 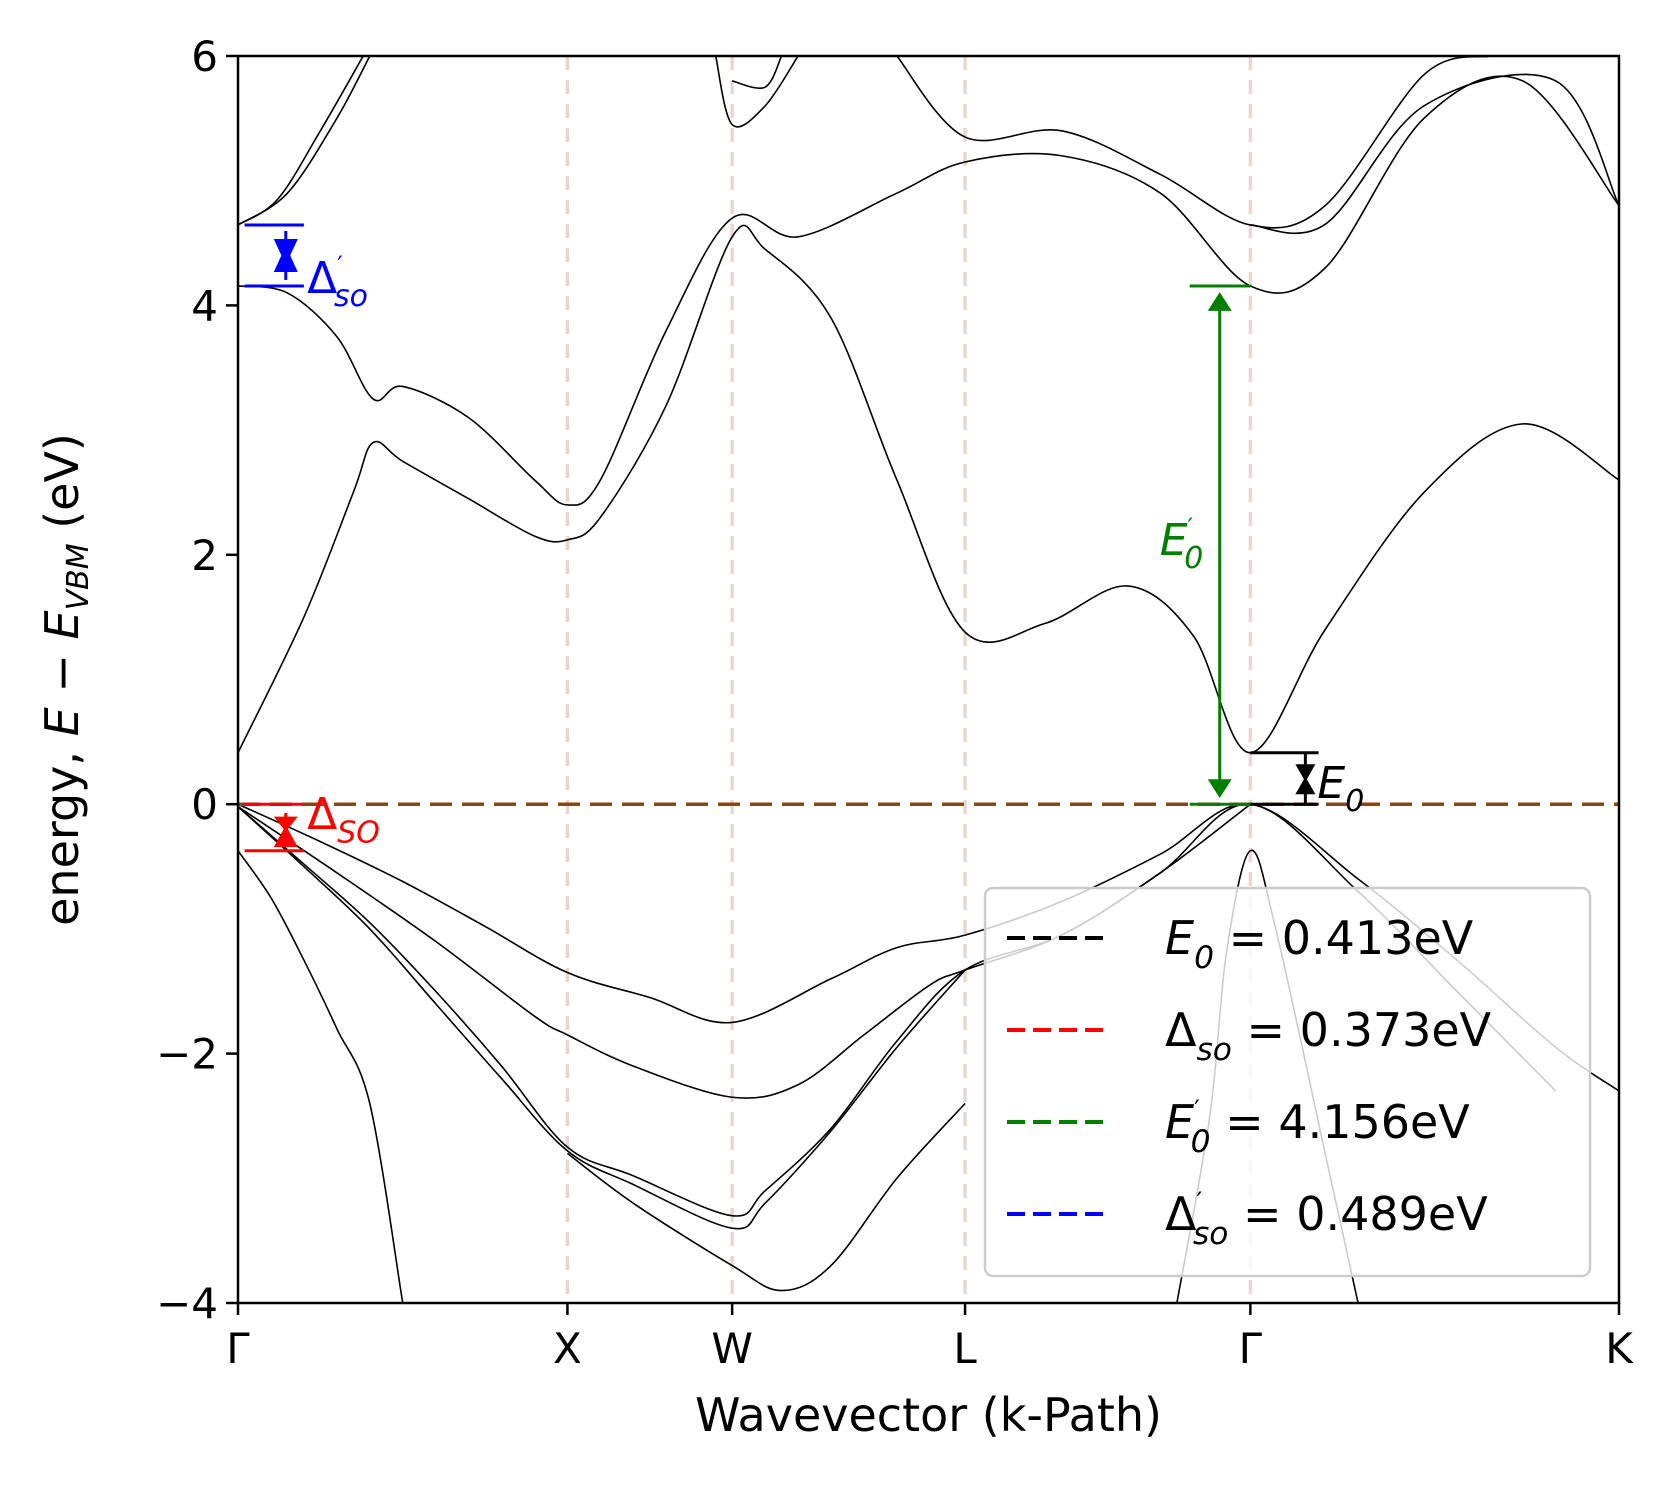 What do you see at coordinates (187, 1303) in the screenshot?
I see `y-tick-label: −4` at bounding box center [187, 1303].